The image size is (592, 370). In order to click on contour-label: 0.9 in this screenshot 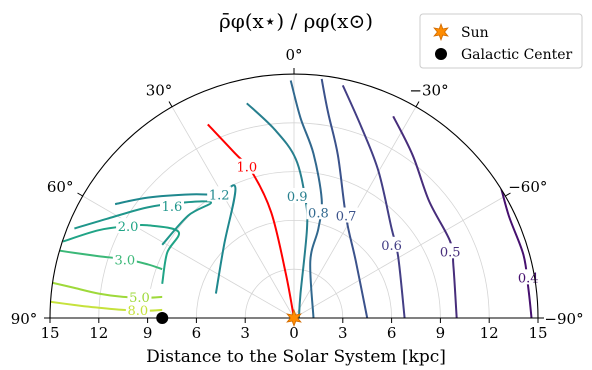, I will do `click(297, 197)`.